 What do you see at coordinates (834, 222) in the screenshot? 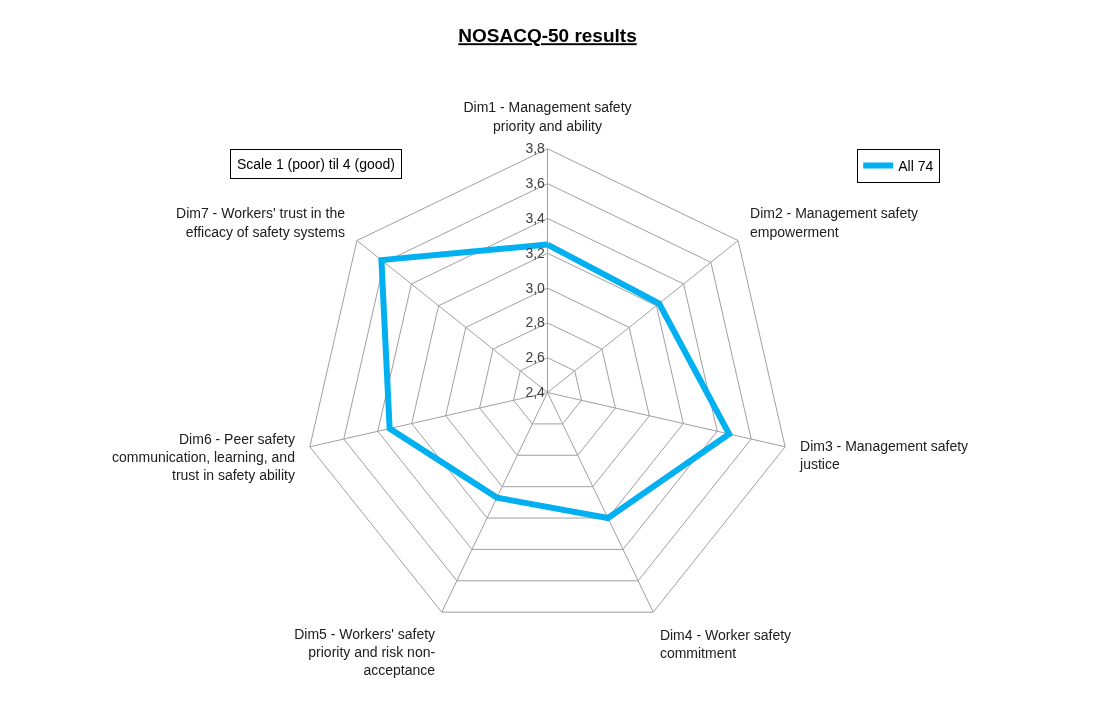
I see `spoke-label: Dim2 - Management safety empowerment` at bounding box center [834, 222].